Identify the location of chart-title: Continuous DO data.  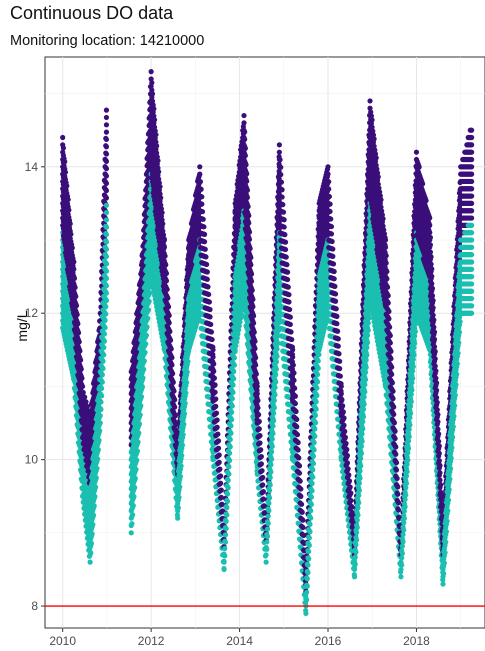
(92, 13).